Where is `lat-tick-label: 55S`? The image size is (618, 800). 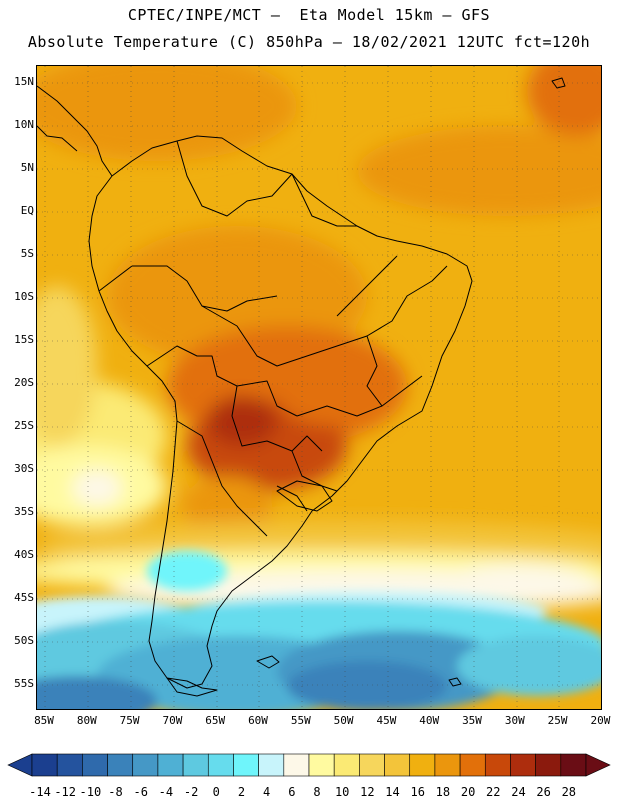
lat-tick-label: 55S is located at coordinates (24, 683).